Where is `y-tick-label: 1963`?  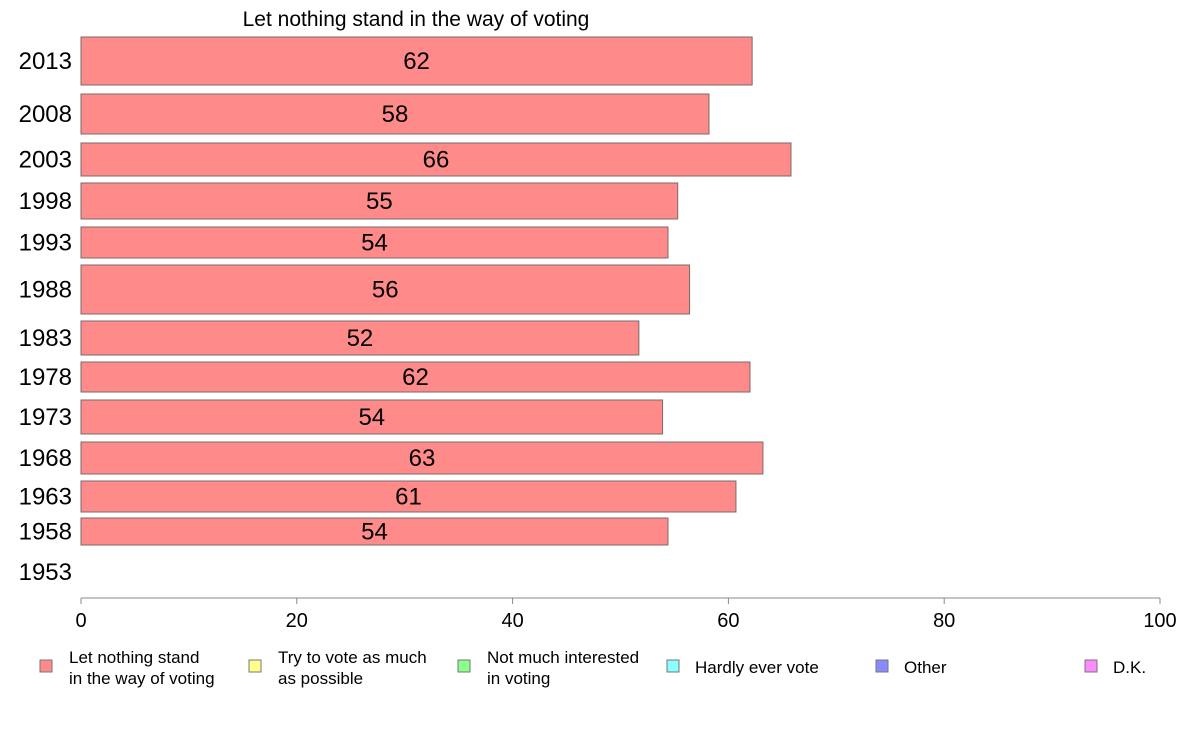
y-tick-label: 1963 is located at coordinates (45, 497).